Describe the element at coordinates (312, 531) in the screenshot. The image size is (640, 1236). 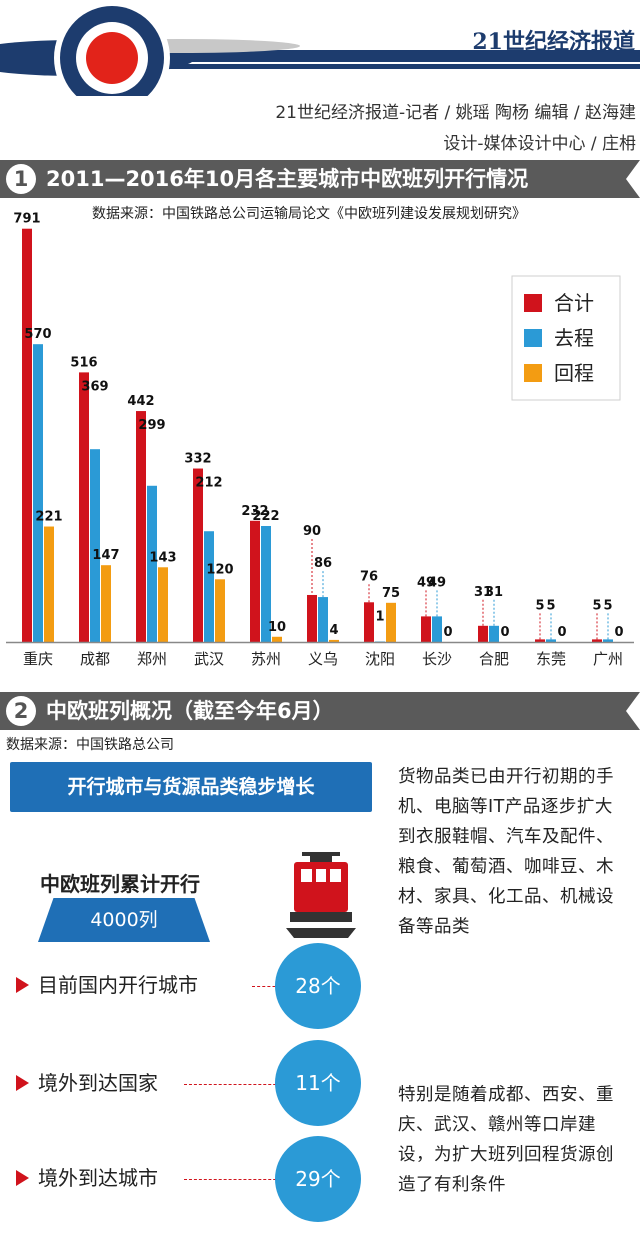
I see `value-label: 90` at that location.